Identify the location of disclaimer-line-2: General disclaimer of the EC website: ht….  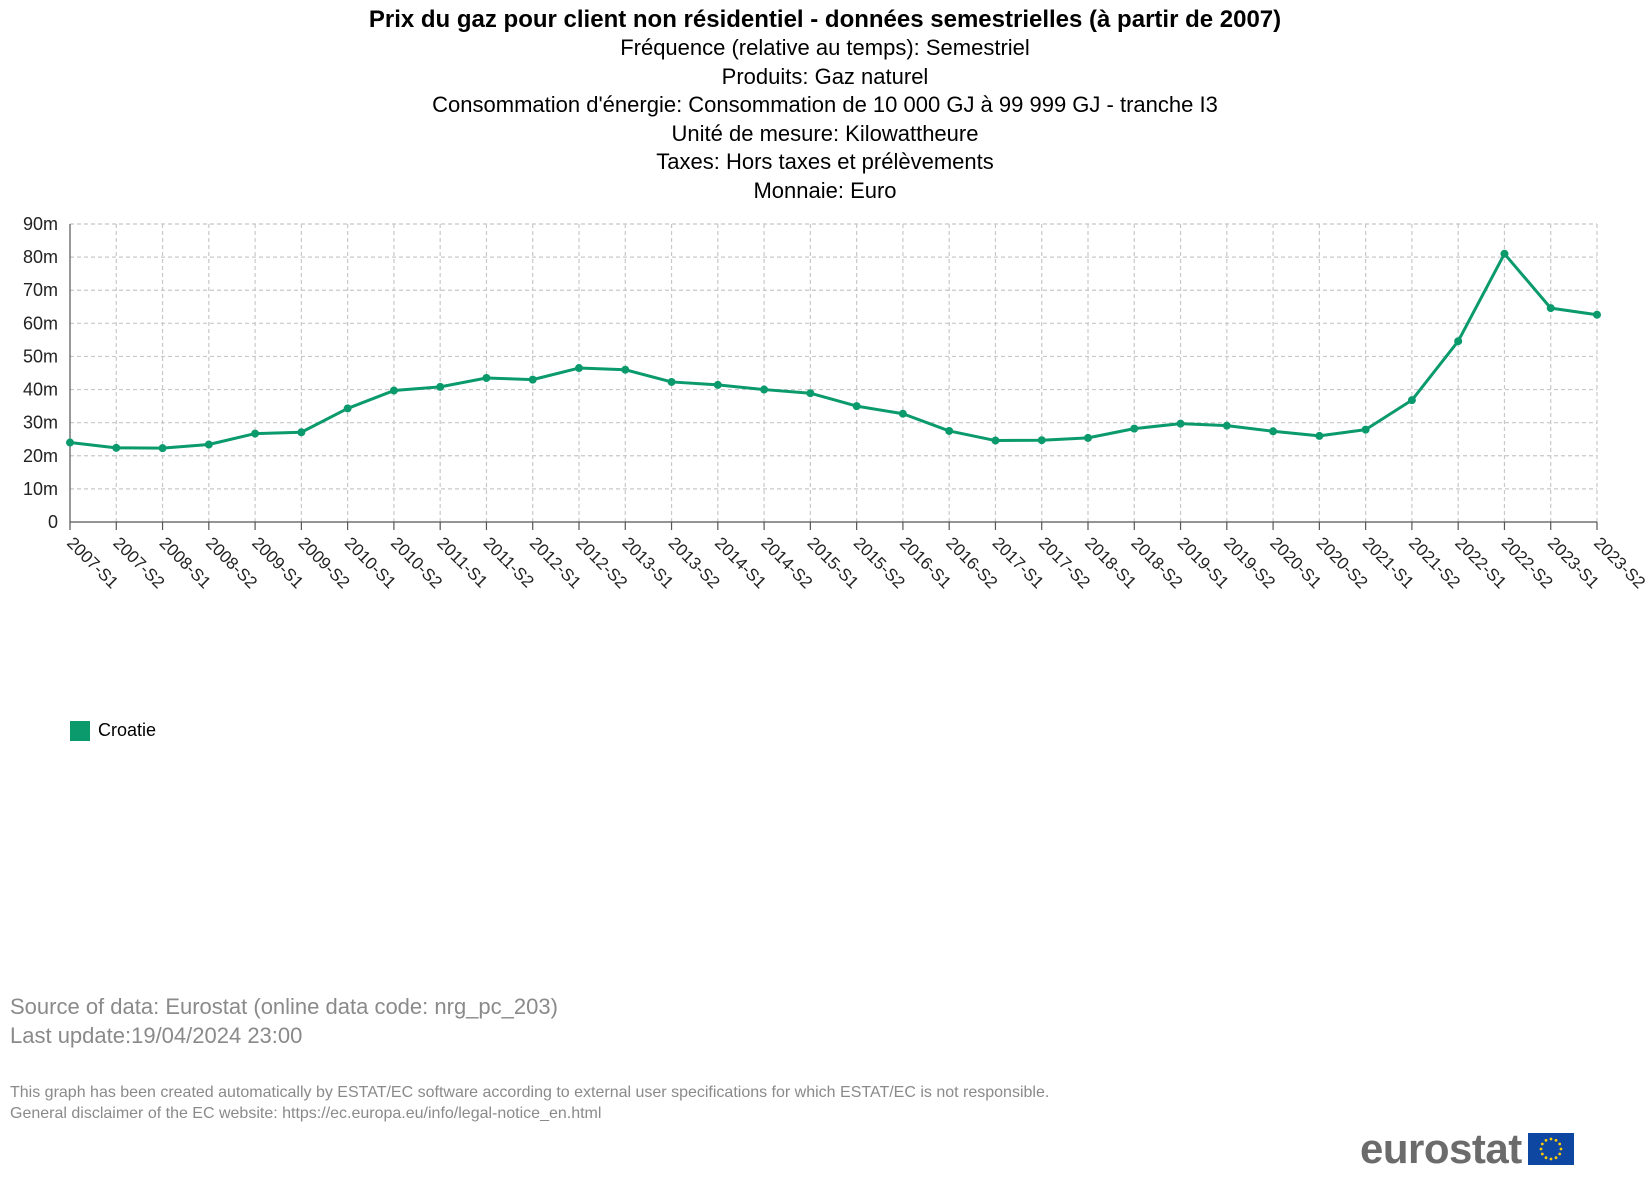
(306, 1113).